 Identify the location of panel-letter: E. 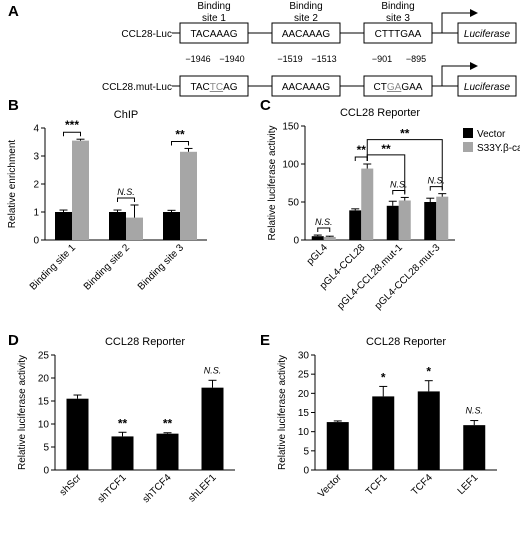
(265, 340).